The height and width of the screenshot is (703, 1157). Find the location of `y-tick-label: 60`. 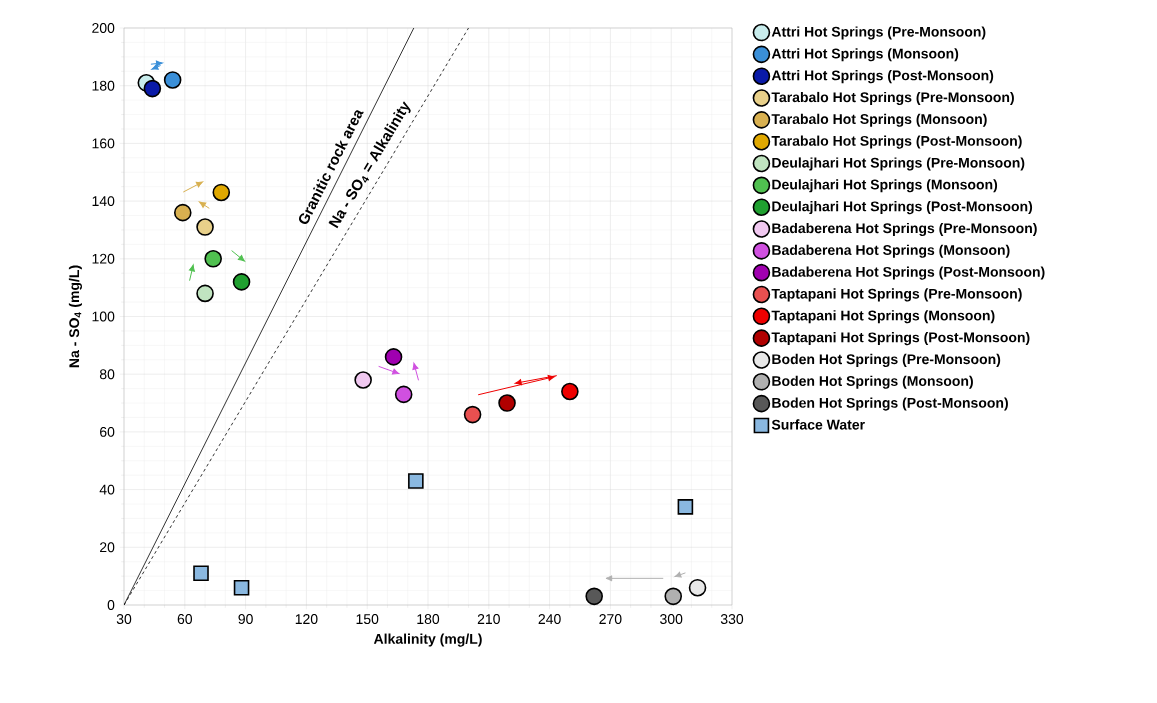

y-tick-label: 60 is located at coordinates (107, 431).